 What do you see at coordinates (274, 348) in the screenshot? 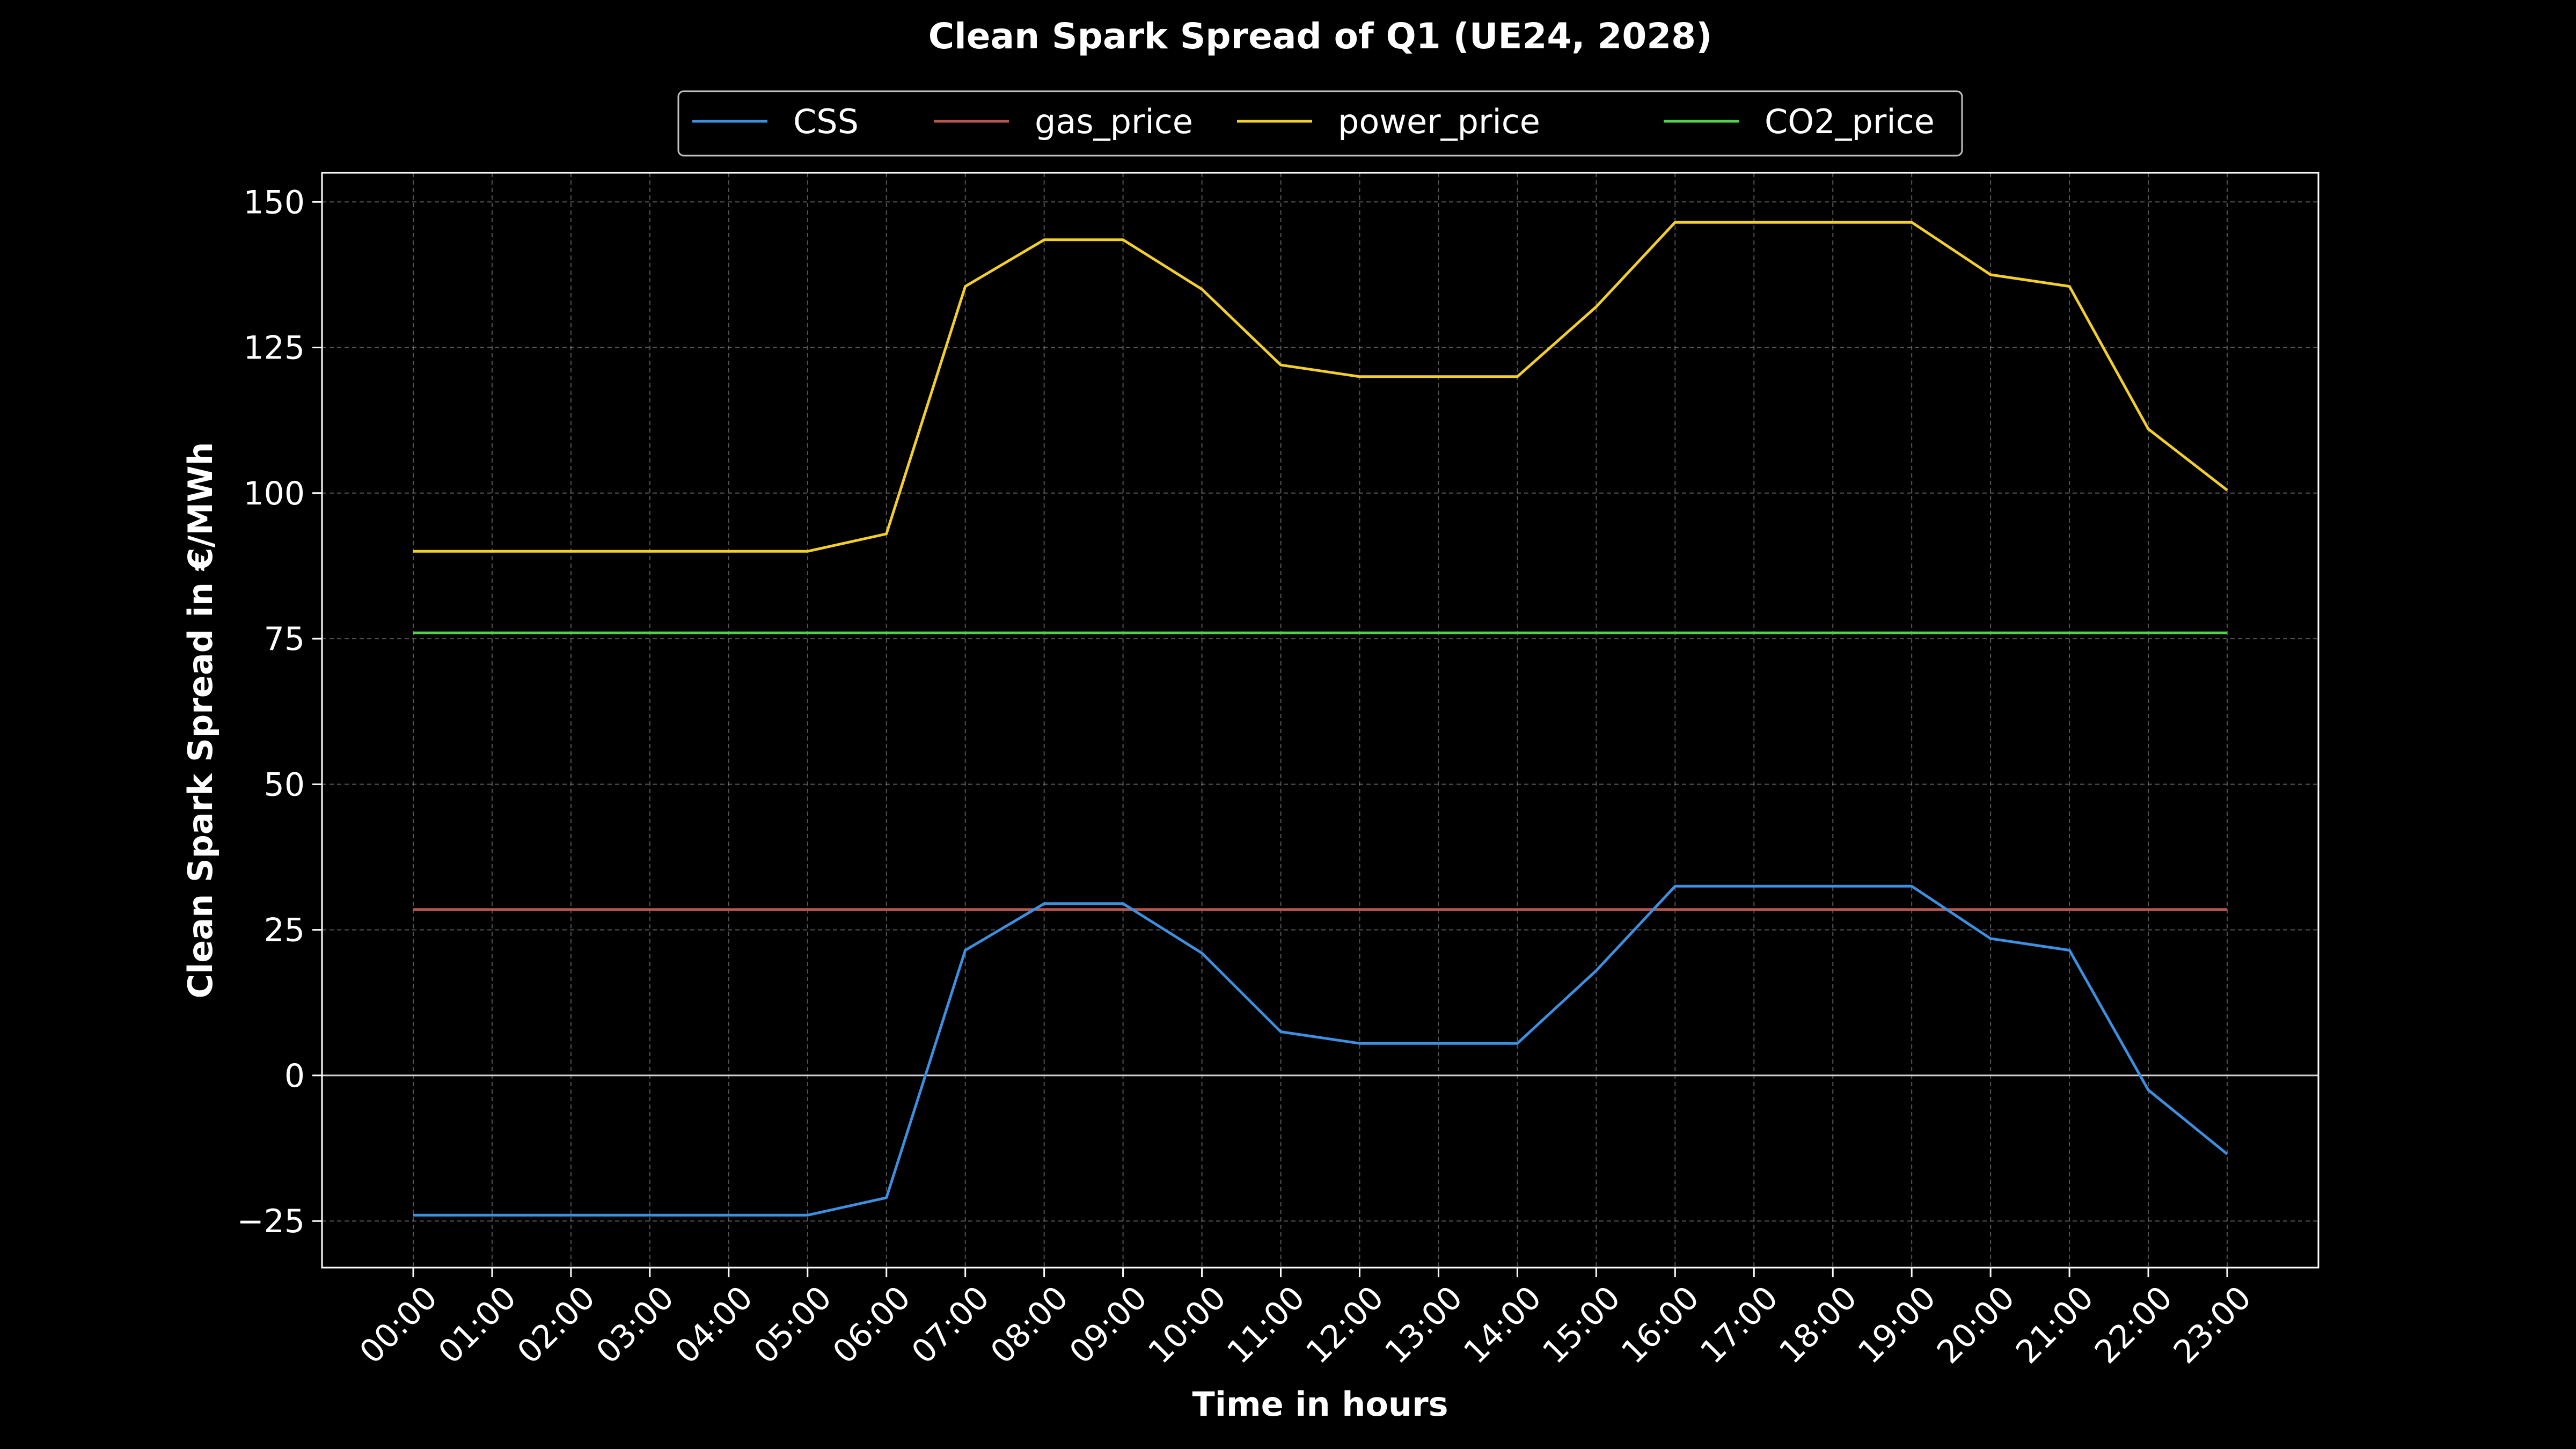
I see `y-tick-label: 125` at bounding box center [274, 348].